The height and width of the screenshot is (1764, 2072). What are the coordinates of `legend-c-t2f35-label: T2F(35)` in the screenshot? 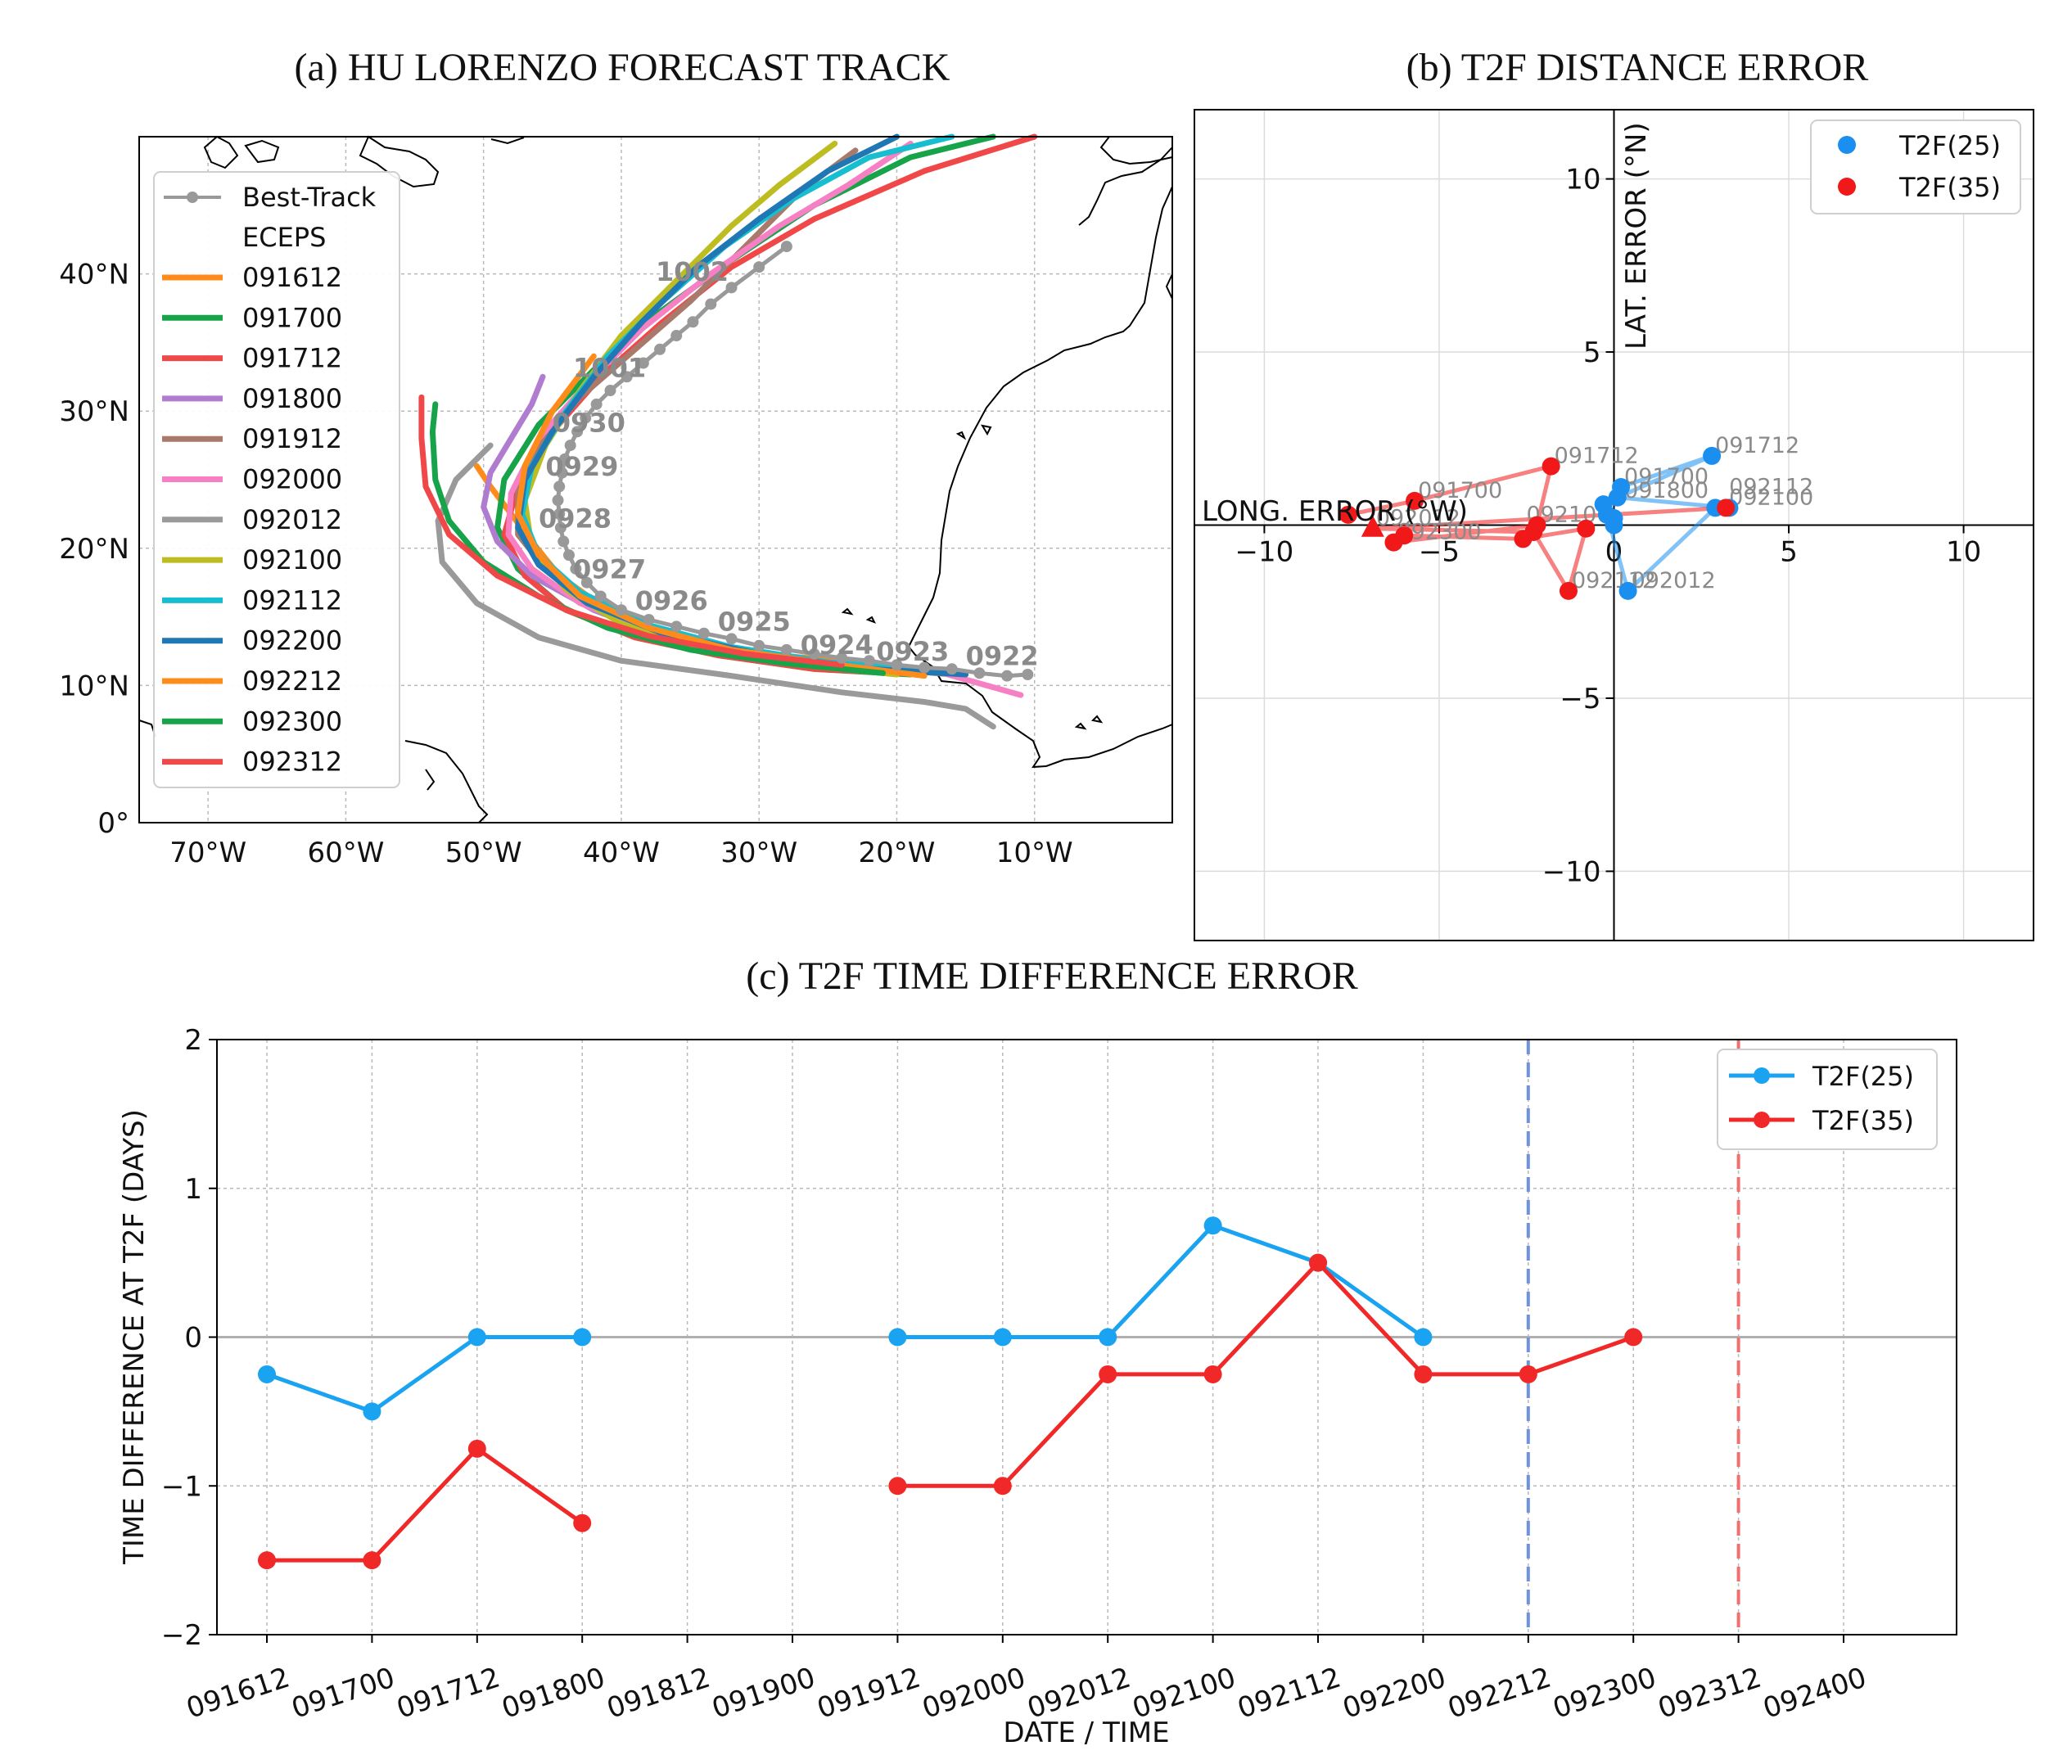 It's located at (1863, 1121).